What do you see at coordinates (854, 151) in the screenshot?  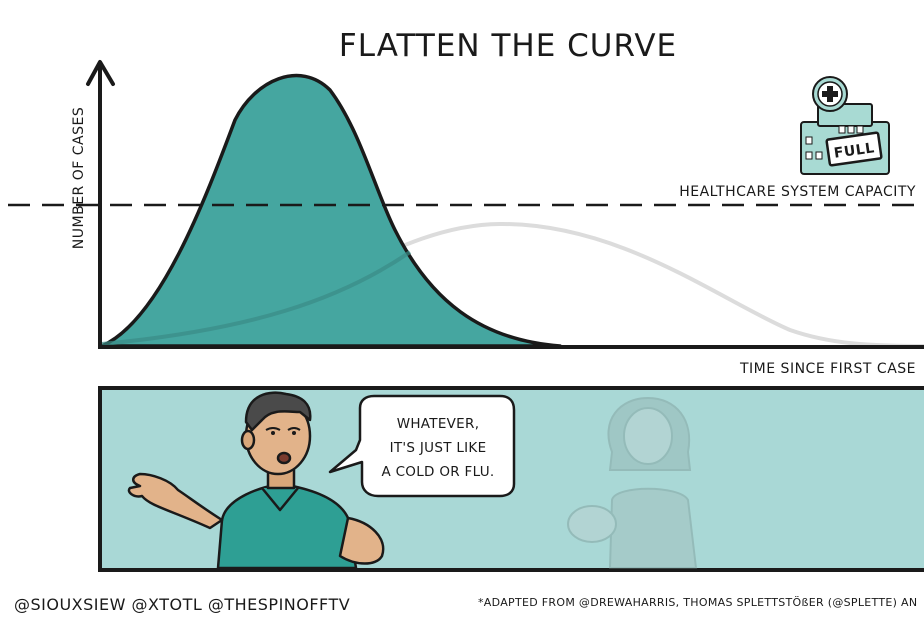 I see `hospital-full-sign: FULL` at bounding box center [854, 151].